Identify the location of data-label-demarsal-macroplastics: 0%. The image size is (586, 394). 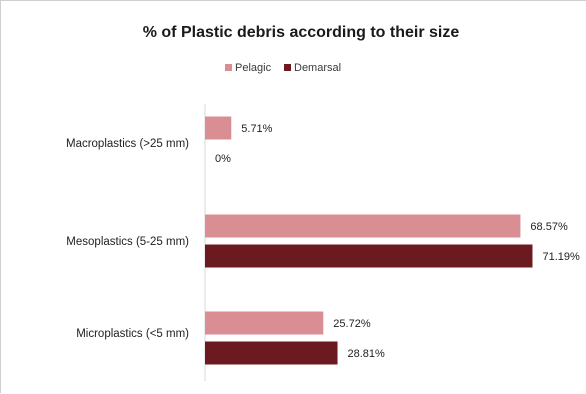
(223, 159).